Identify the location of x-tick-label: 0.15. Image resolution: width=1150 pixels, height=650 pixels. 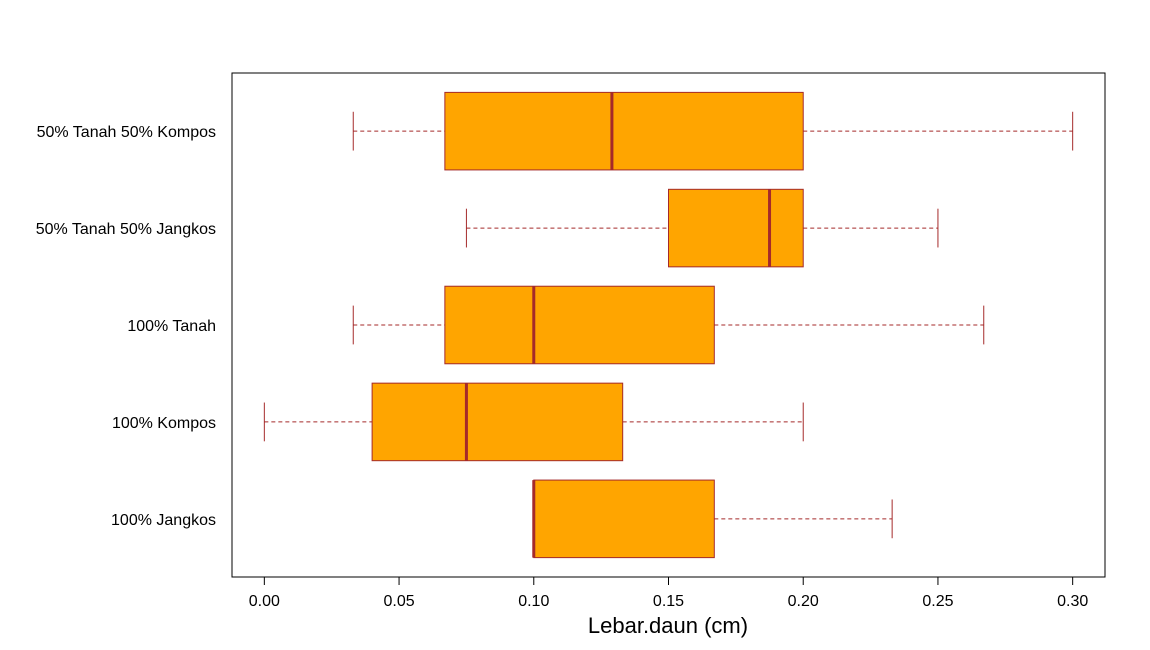
(668, 601).